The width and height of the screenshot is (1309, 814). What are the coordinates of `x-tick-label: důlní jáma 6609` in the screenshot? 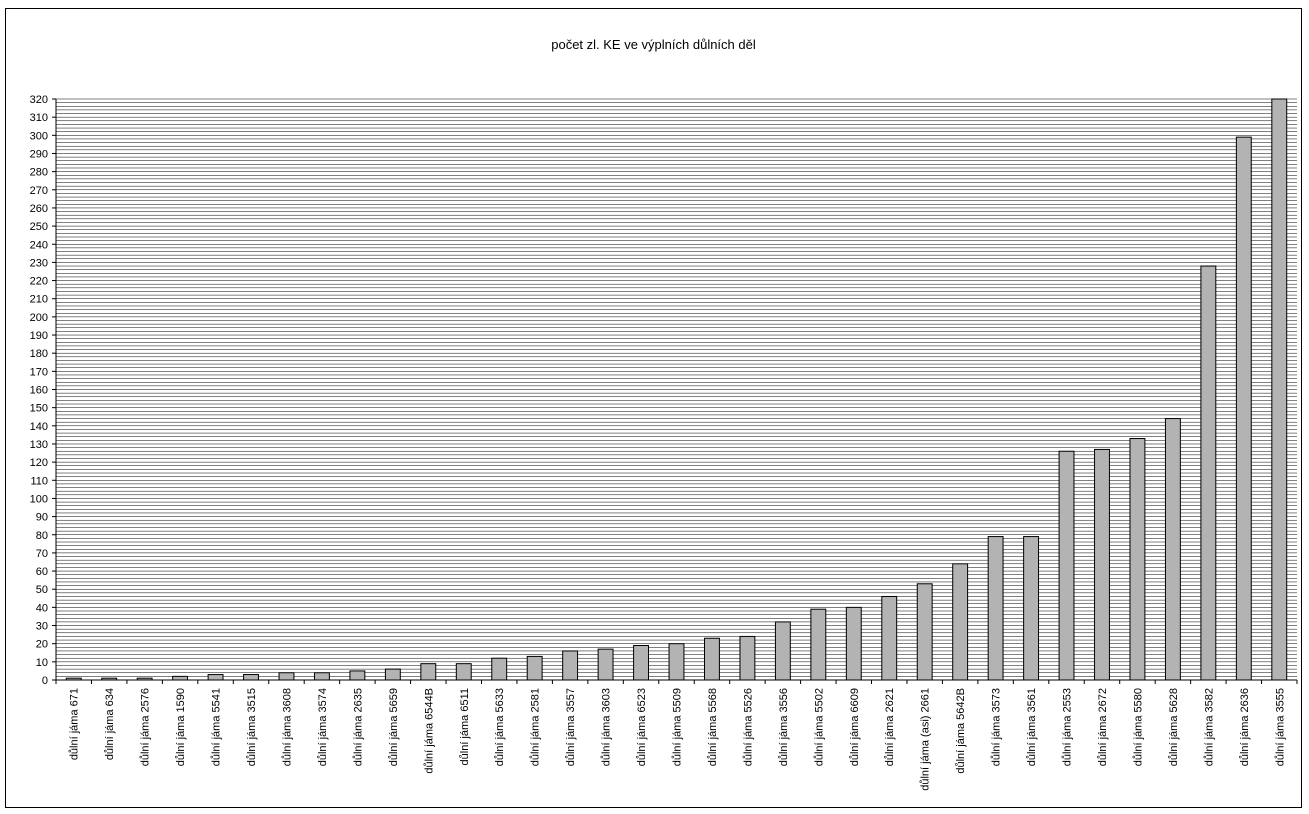 It's located at (855, 727).